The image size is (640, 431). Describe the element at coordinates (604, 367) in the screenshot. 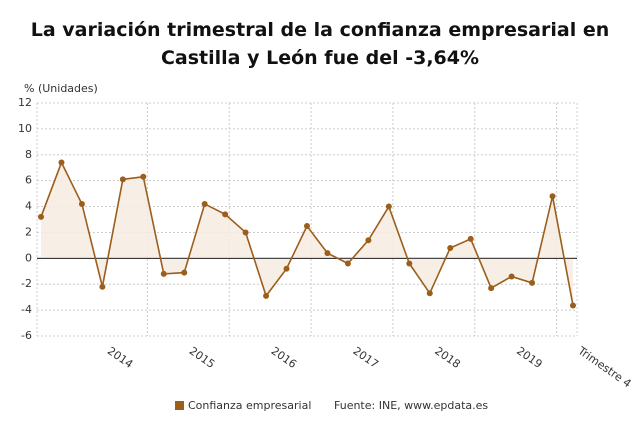

I see `x-tick-label: Trimestre 4` at that location.